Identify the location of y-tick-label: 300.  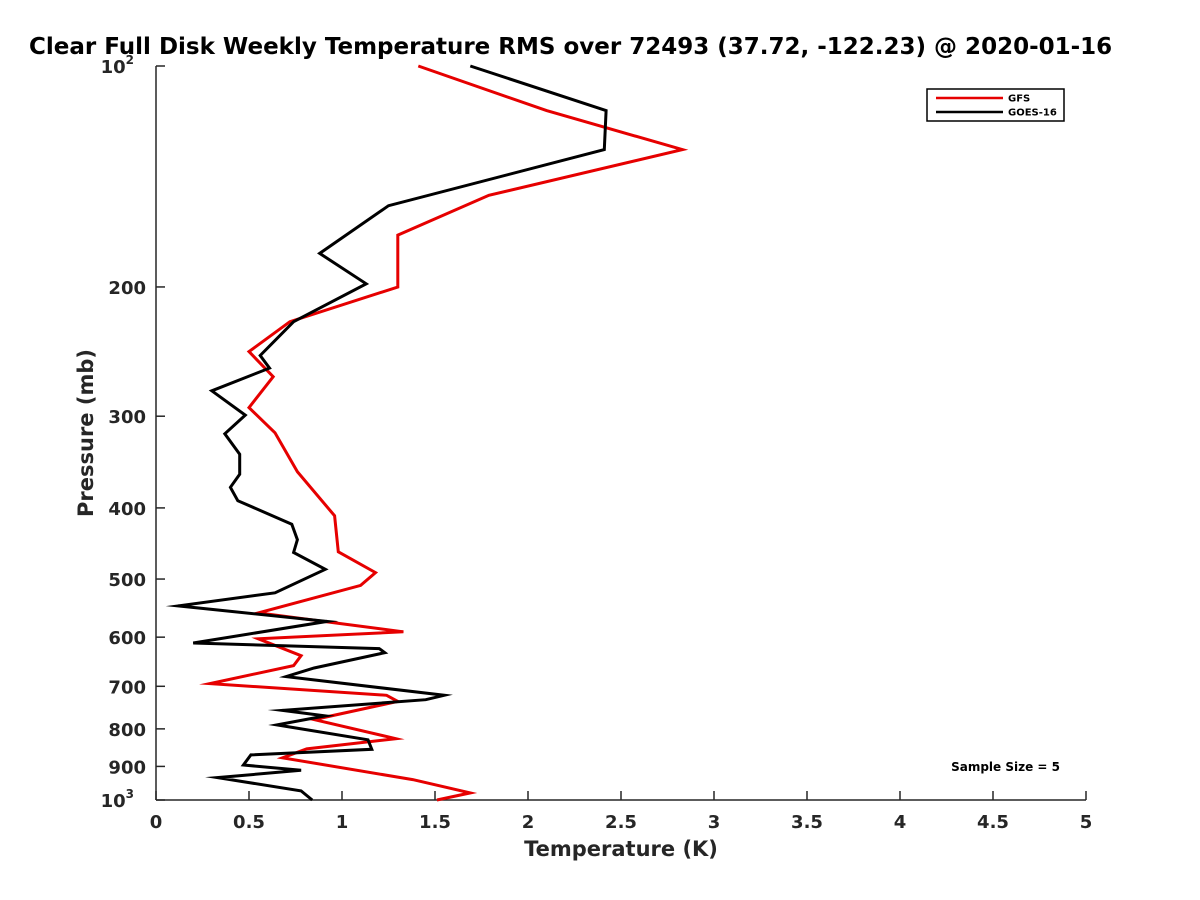
(127, 417).